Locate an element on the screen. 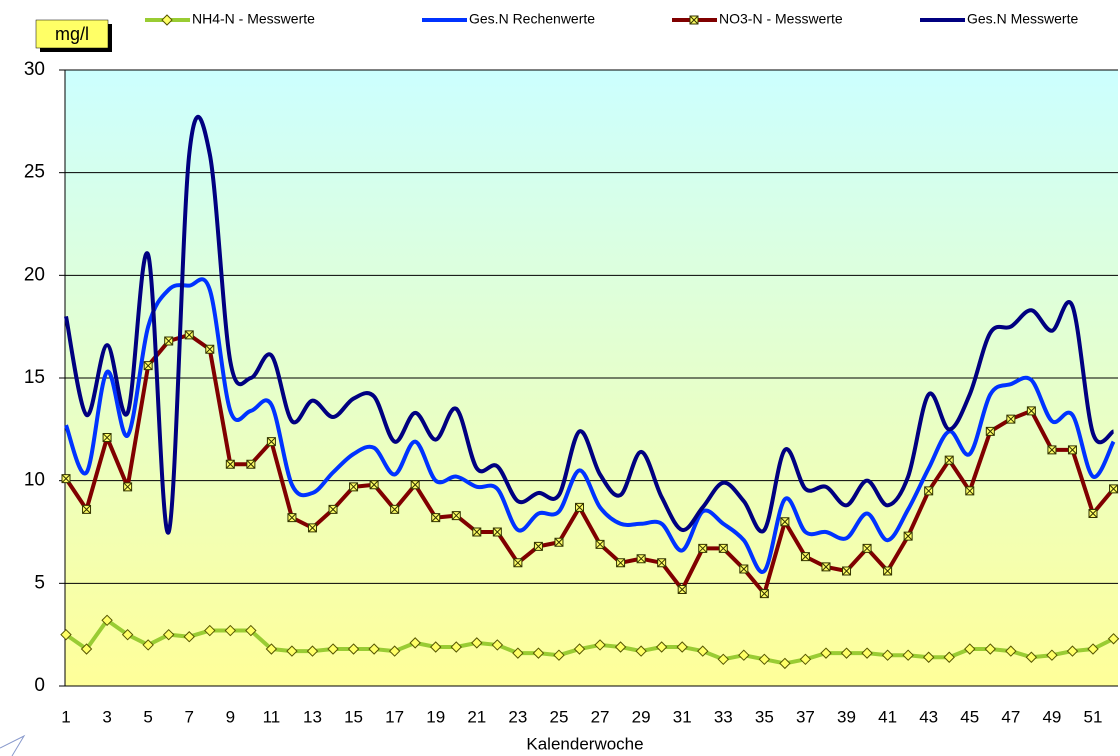 The width and height of the screenshot is (1120, 756). x-tick-label: 17 is located at coordinates (394, 716).